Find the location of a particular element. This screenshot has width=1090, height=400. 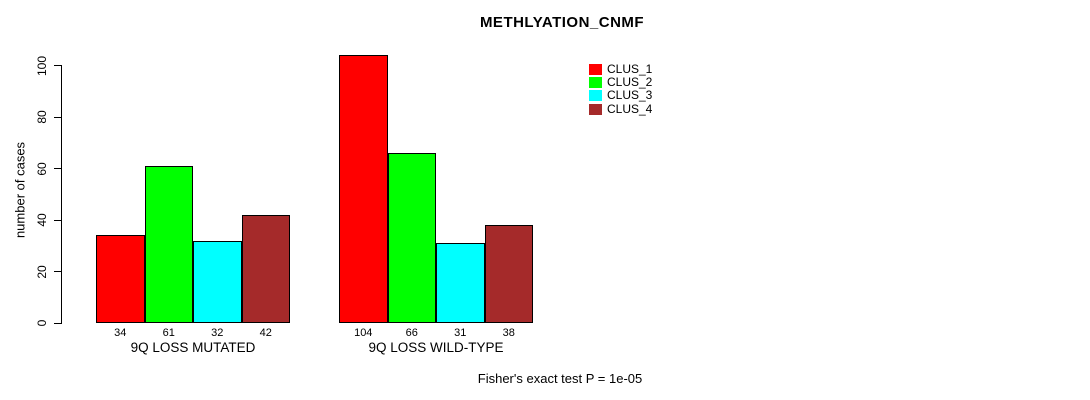

bar-clus_3-group2 is located at coordinates (460, 283).